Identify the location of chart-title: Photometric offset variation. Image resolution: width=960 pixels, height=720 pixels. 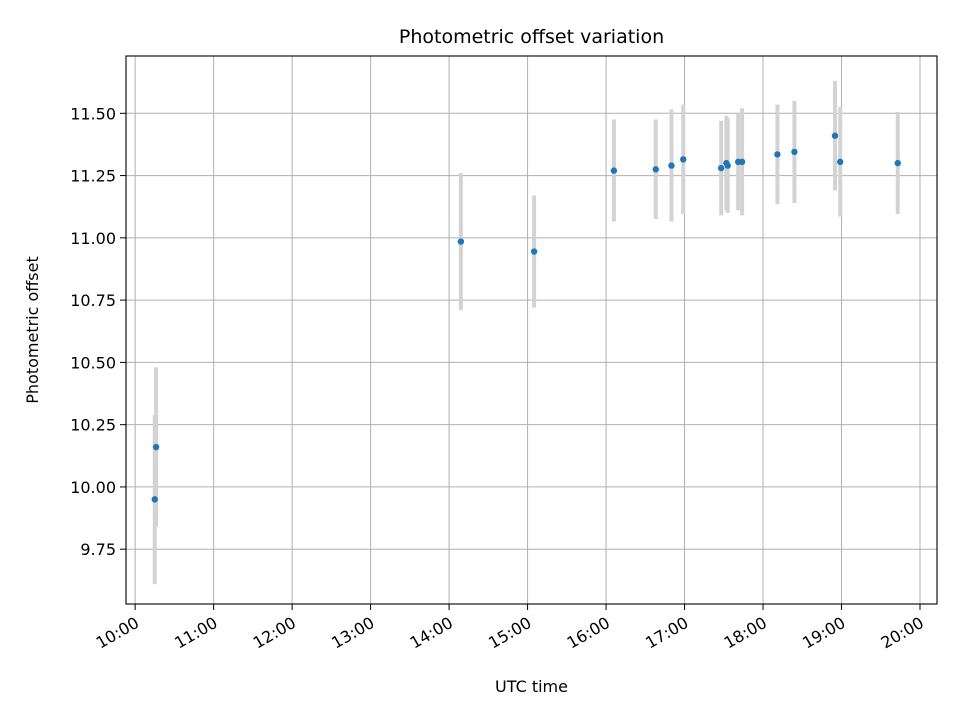
(531, 37).